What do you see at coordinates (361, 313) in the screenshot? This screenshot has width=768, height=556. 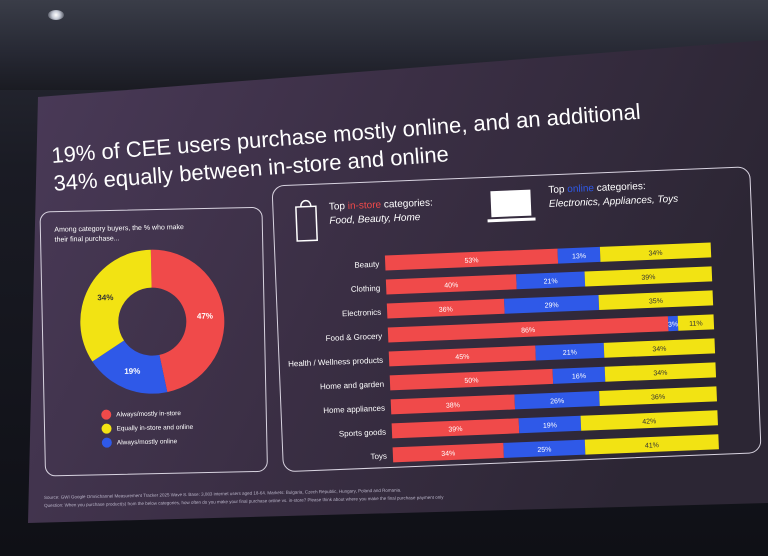 I see `category-label: Electronics` at bounding box center [361, 313].